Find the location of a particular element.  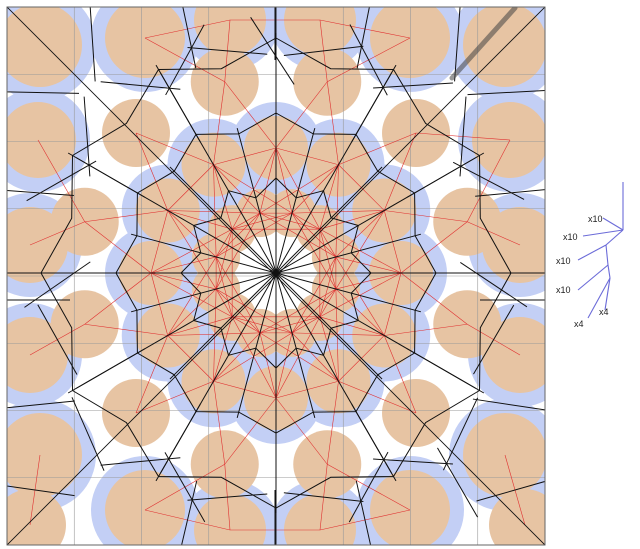

tree-diagram: x10 x10 x10 x10 x4 x4 is located at coordinates (590, 255).